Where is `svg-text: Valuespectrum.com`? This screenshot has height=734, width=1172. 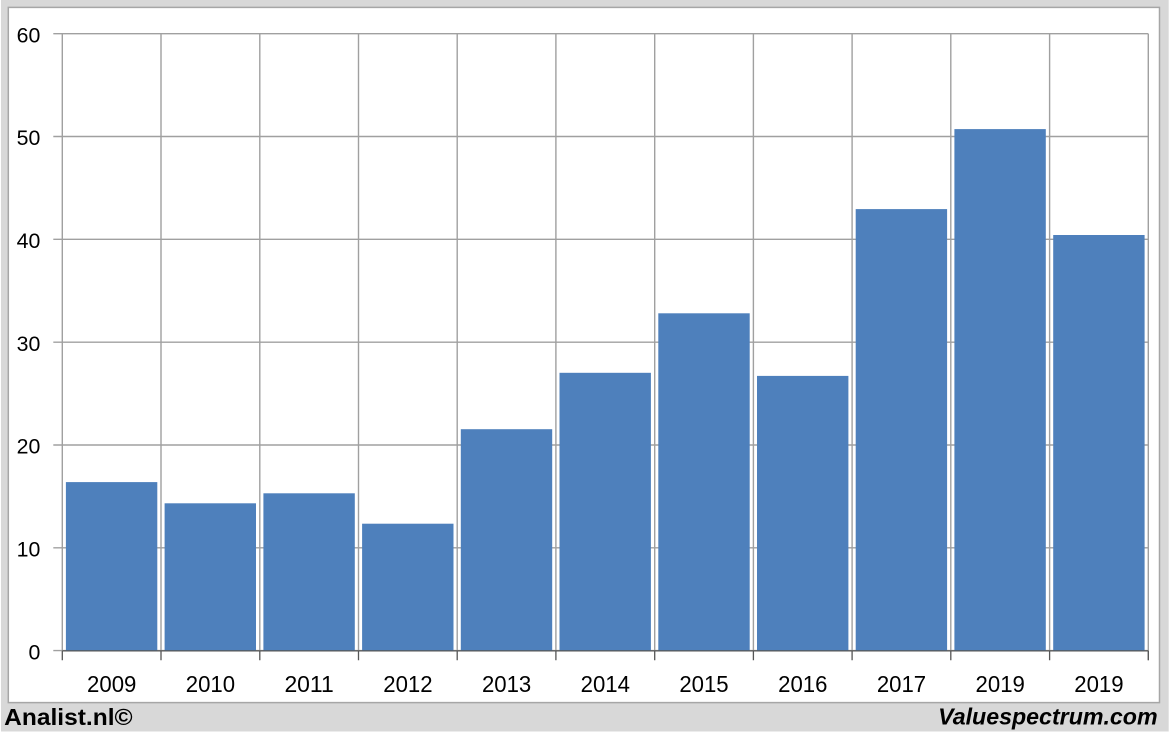
svg-text: Valuespectrum.com is located at coordinates (1048, 716).